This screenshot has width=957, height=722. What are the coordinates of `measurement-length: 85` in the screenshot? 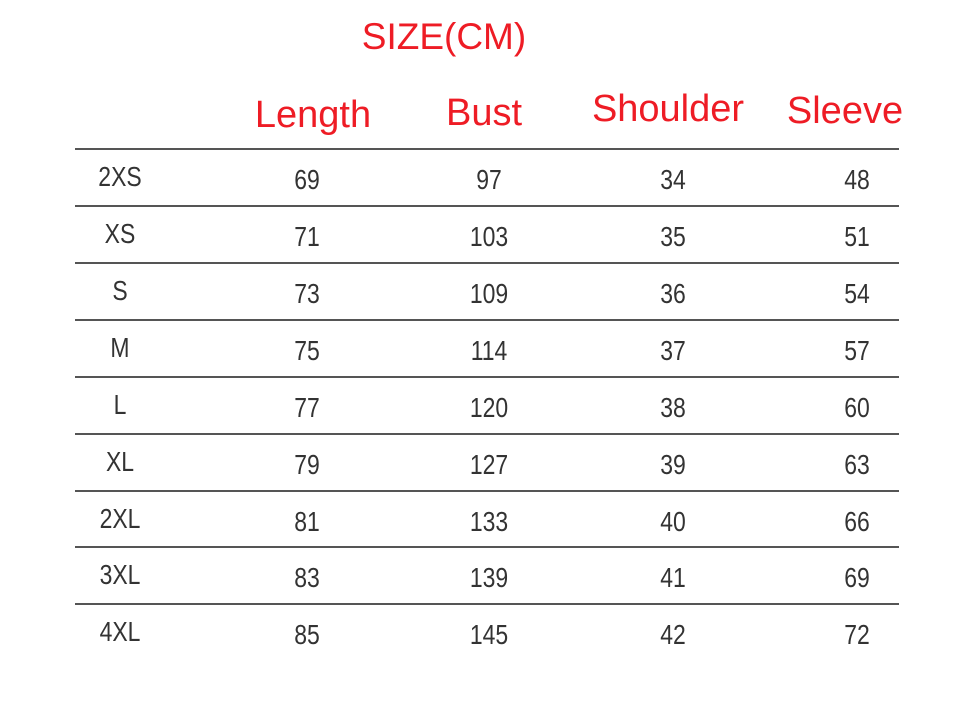 It's located at (307, 634).